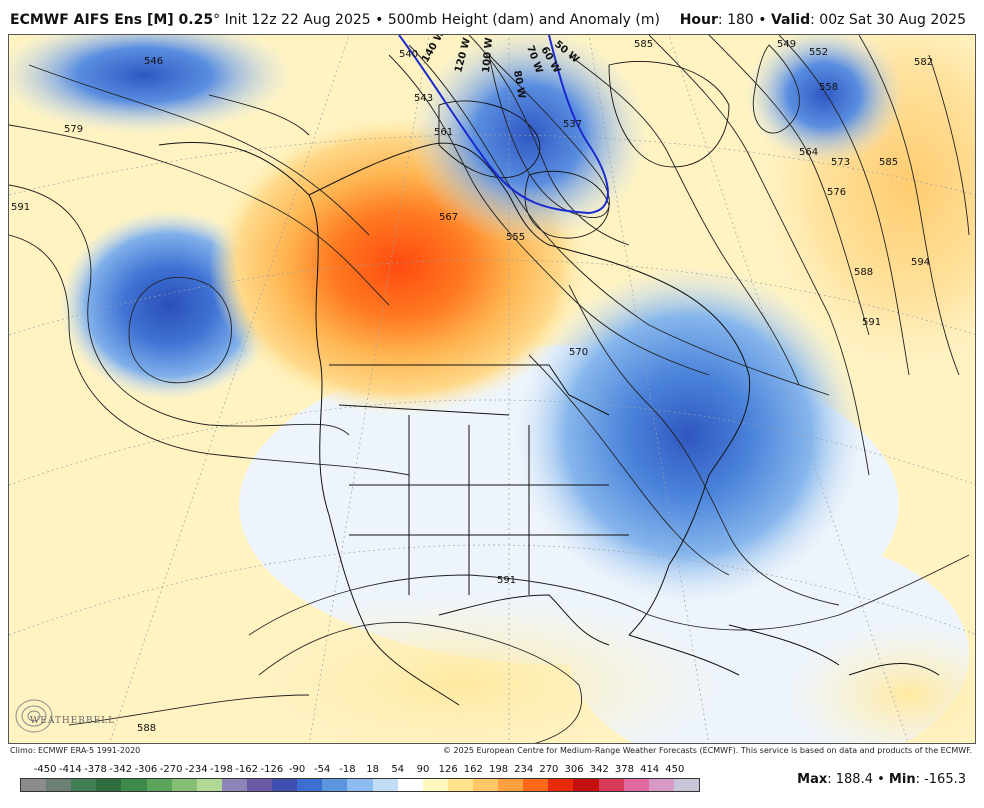  I want to click on contour-label: 576, so click(836, 192).